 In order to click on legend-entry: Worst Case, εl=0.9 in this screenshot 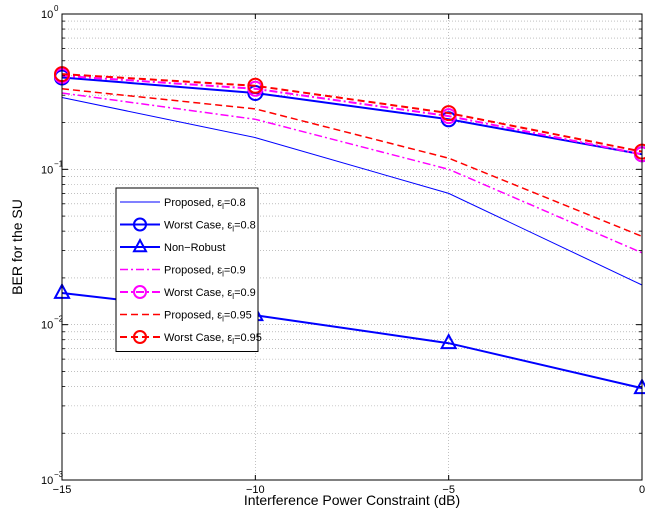, I will do `click(188, 293)`.